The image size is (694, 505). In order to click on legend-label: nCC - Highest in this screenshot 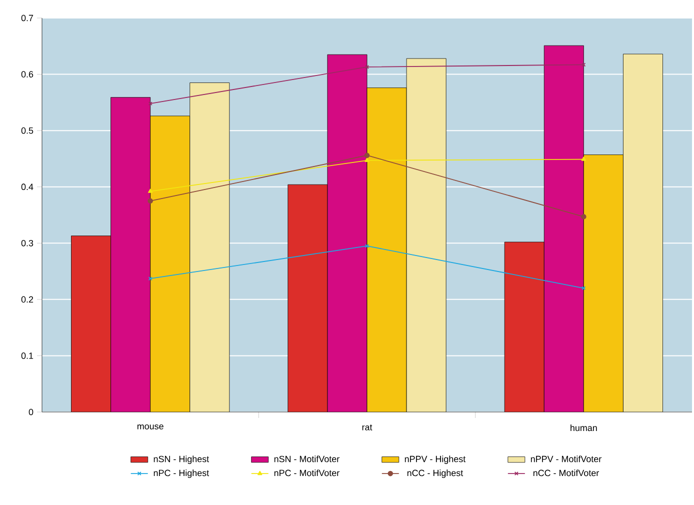, I will do `click(435, 474)`.